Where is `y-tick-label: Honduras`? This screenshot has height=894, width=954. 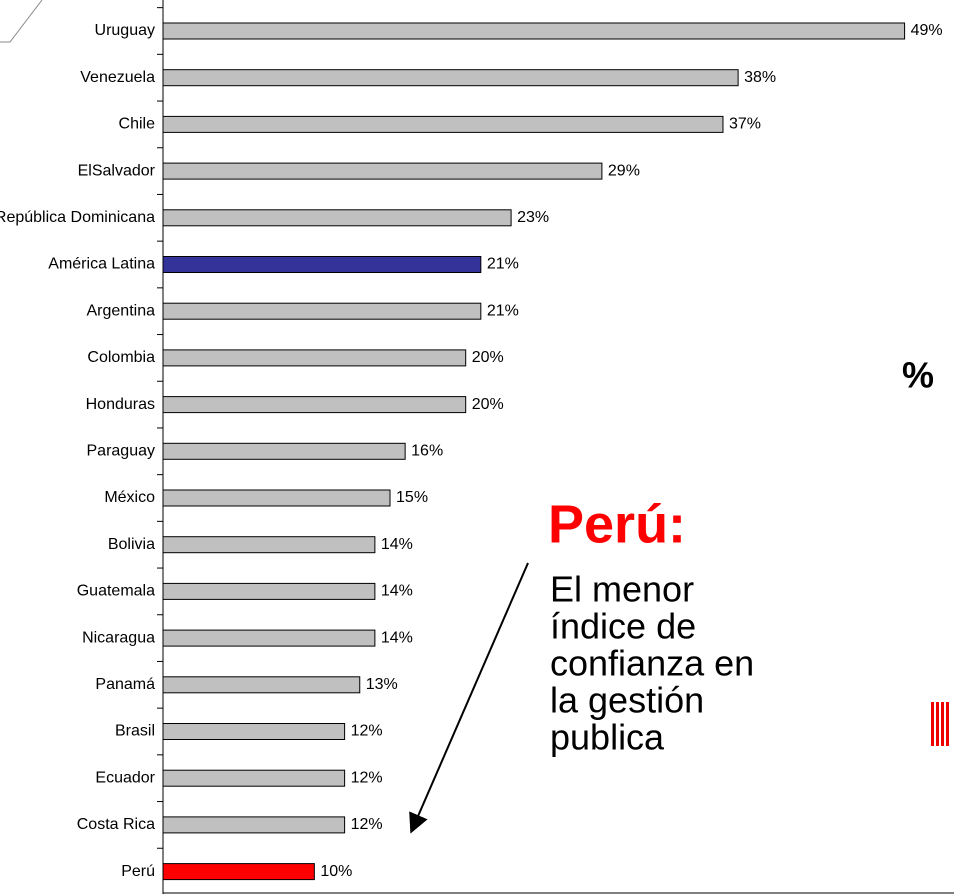
y-tick-label: Honduras is located at coordinates (120, 404).